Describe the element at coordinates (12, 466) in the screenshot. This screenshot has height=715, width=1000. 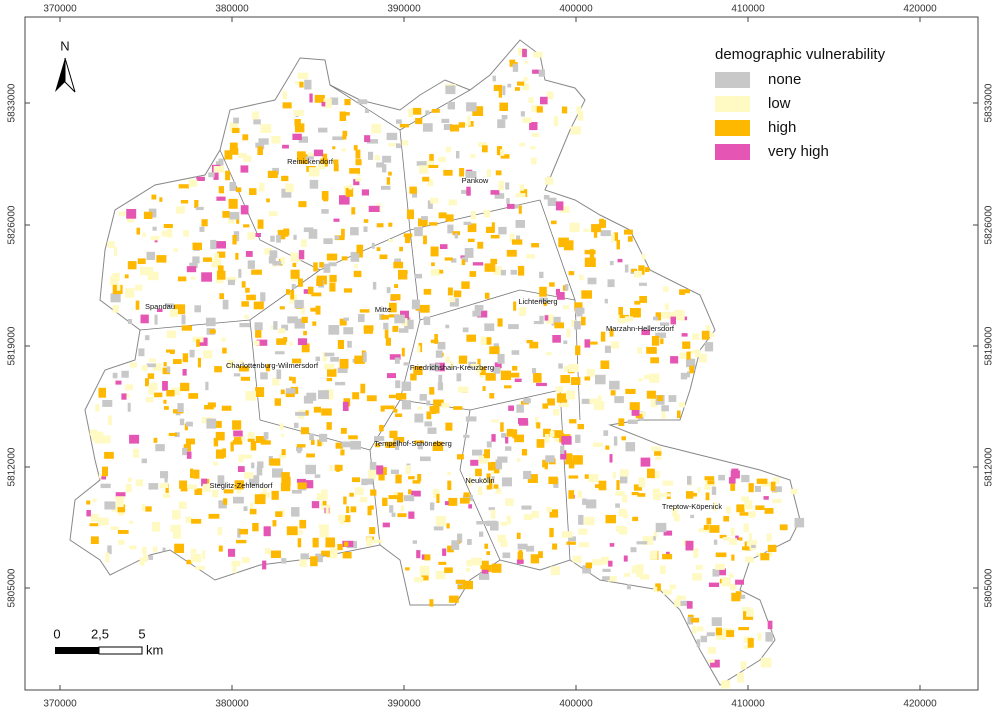
I see `northing-label: 5812000` at that location.